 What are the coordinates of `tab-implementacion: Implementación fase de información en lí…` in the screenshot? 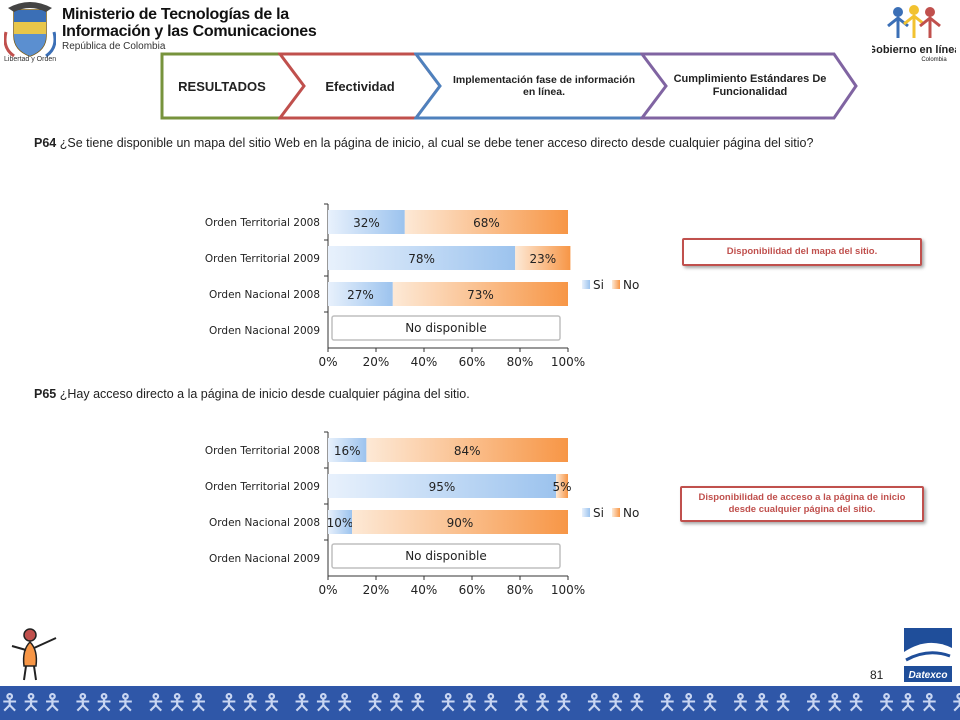 It's located at (543, 86).